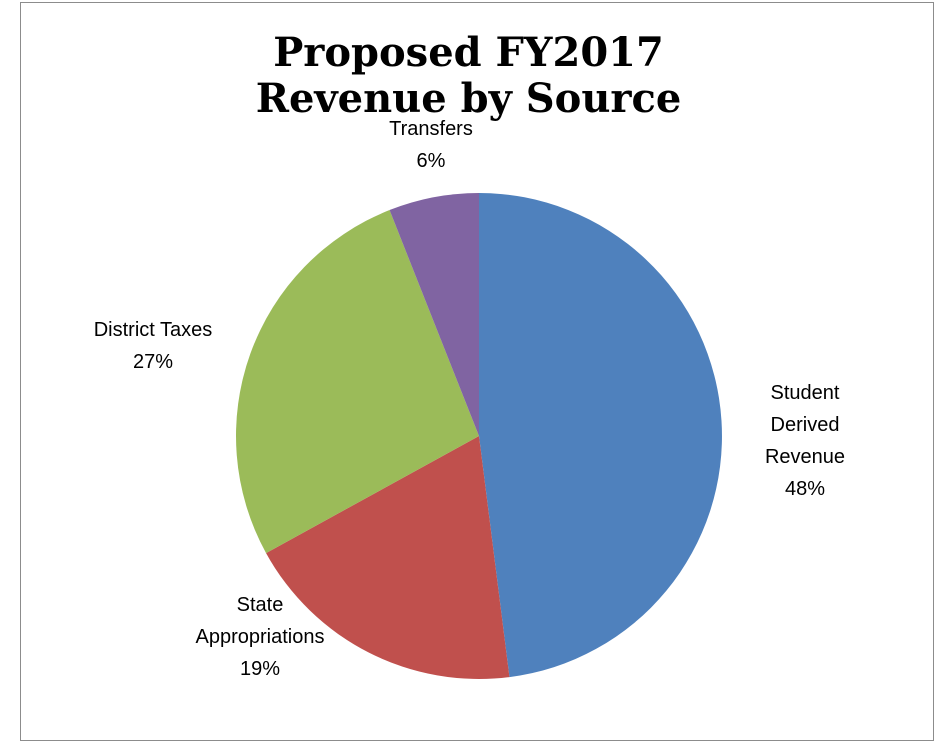  I want to click on pie-slice-label: District Taxes 27%, so click(153, 346).